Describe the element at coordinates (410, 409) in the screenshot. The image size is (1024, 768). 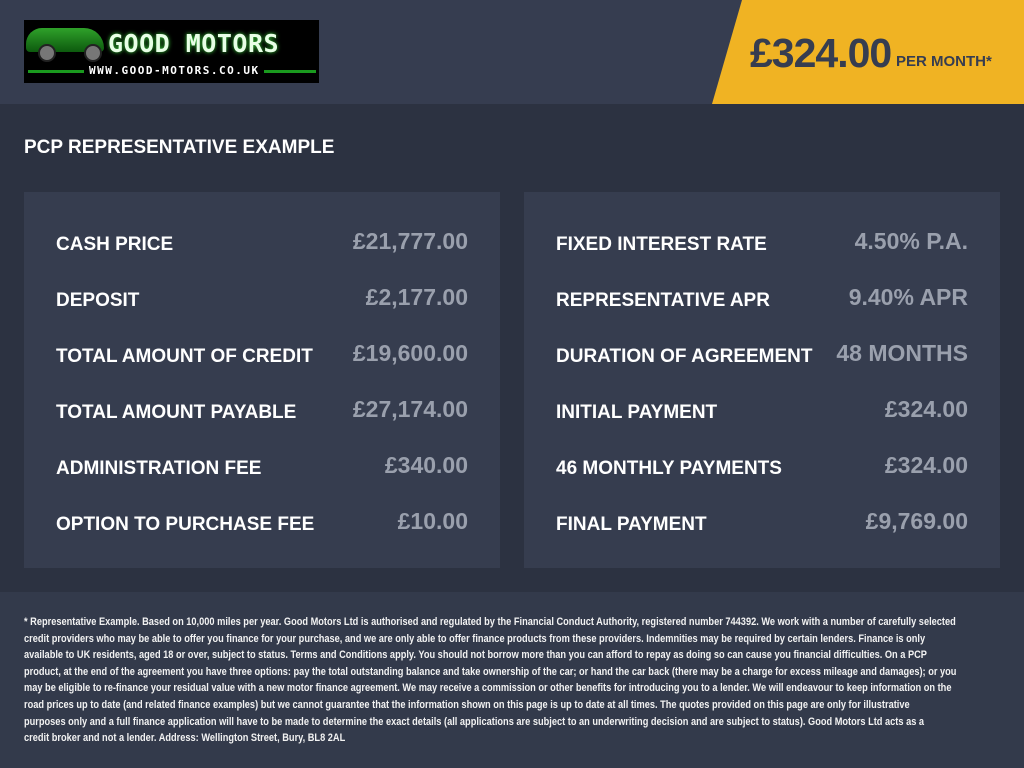
I see `finance-value: £27,174.00` at that location.